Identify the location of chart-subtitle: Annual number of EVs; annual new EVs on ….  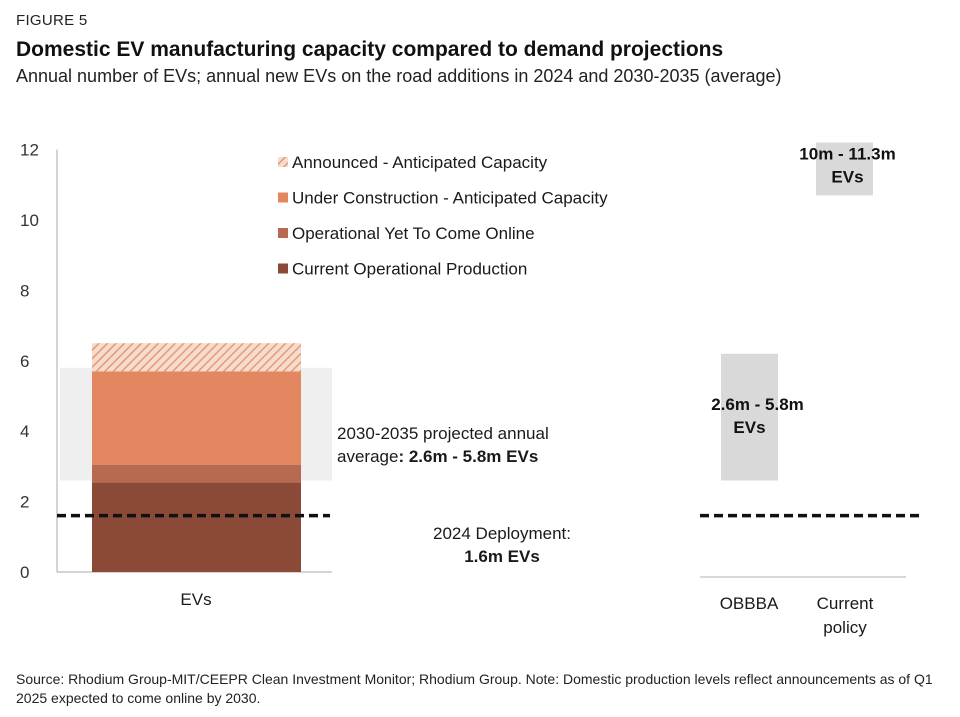
(399, 76).